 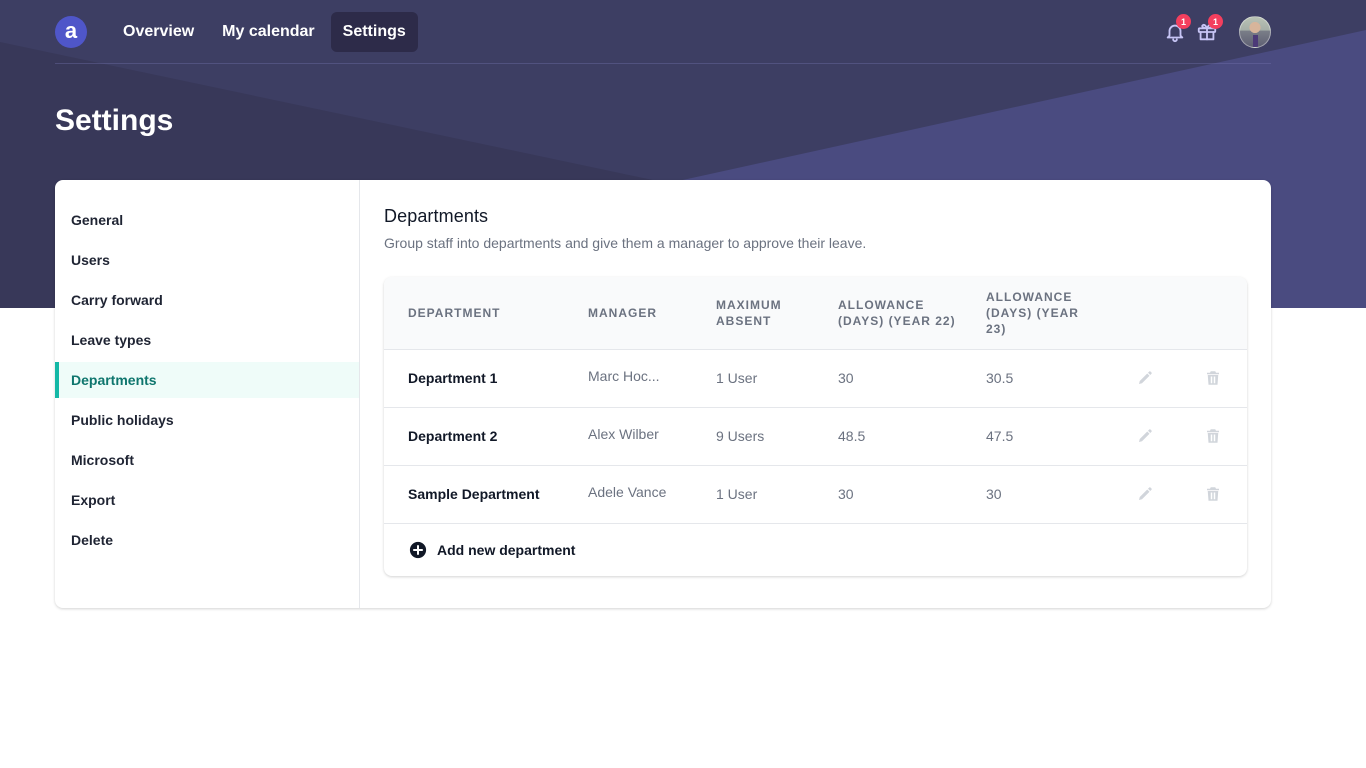 I want to click on allowance-23: 30, so click(x=1042, y=494).